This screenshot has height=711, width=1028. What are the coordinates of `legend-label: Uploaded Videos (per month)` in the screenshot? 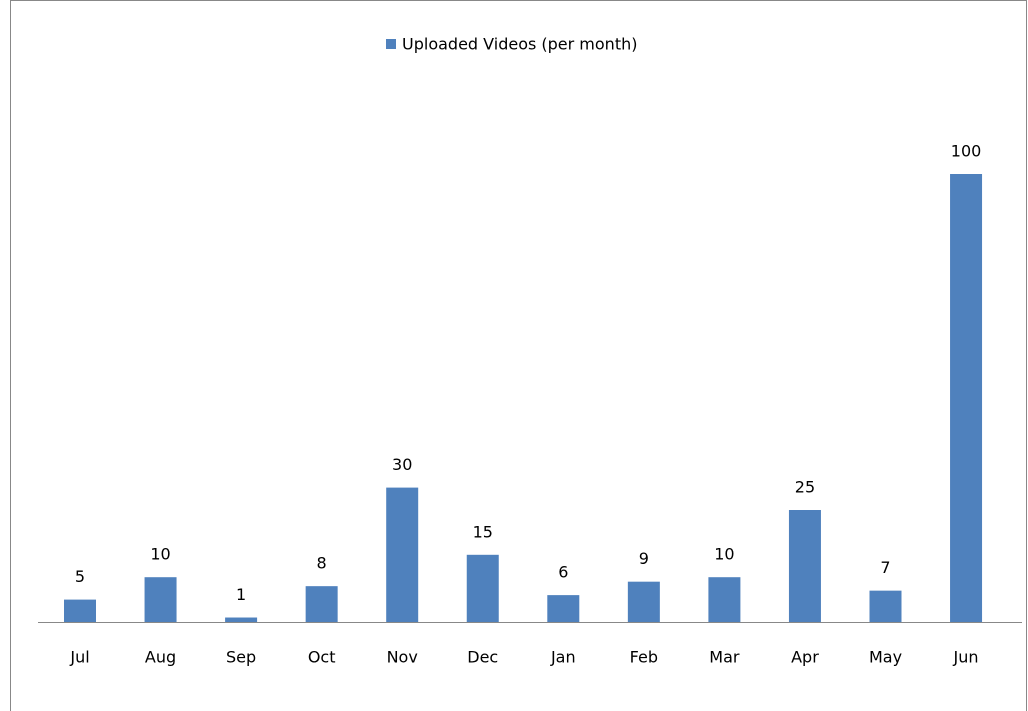 It's located at (519, 44).